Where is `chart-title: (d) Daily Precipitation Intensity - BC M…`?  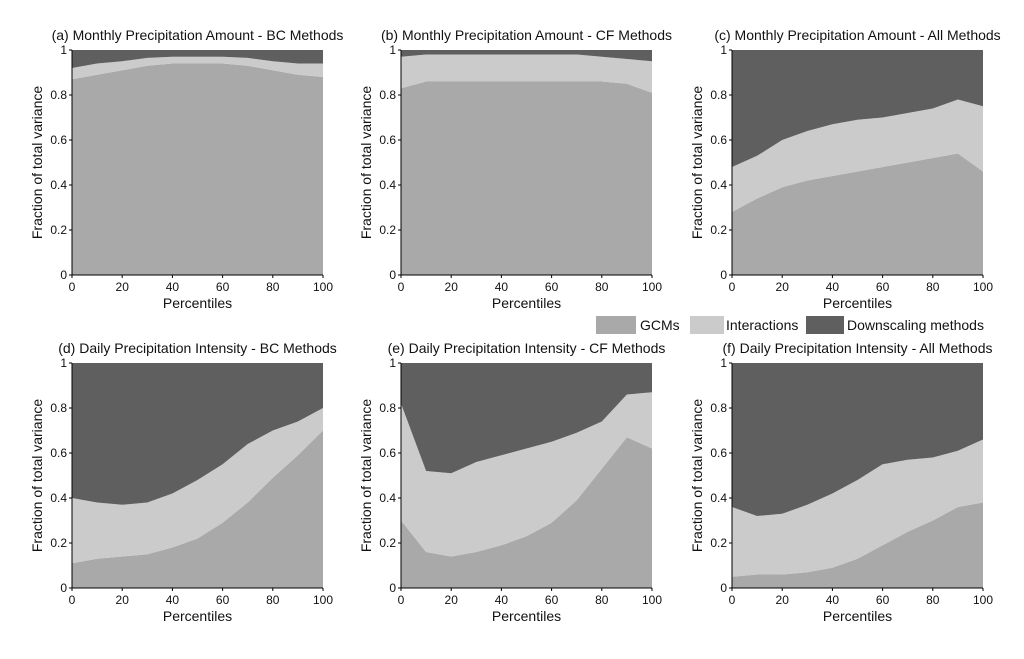
chart-title: (d) Daily Precipitation Intensity - BC M… is located at coordinates (197, 348).